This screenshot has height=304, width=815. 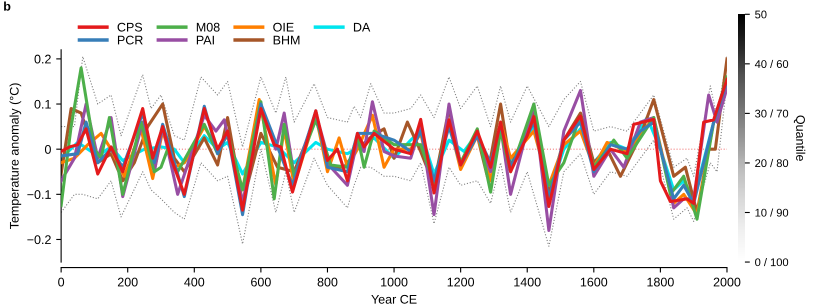 I want to click on x-tick-label: 200, so click(x=128, y=282).